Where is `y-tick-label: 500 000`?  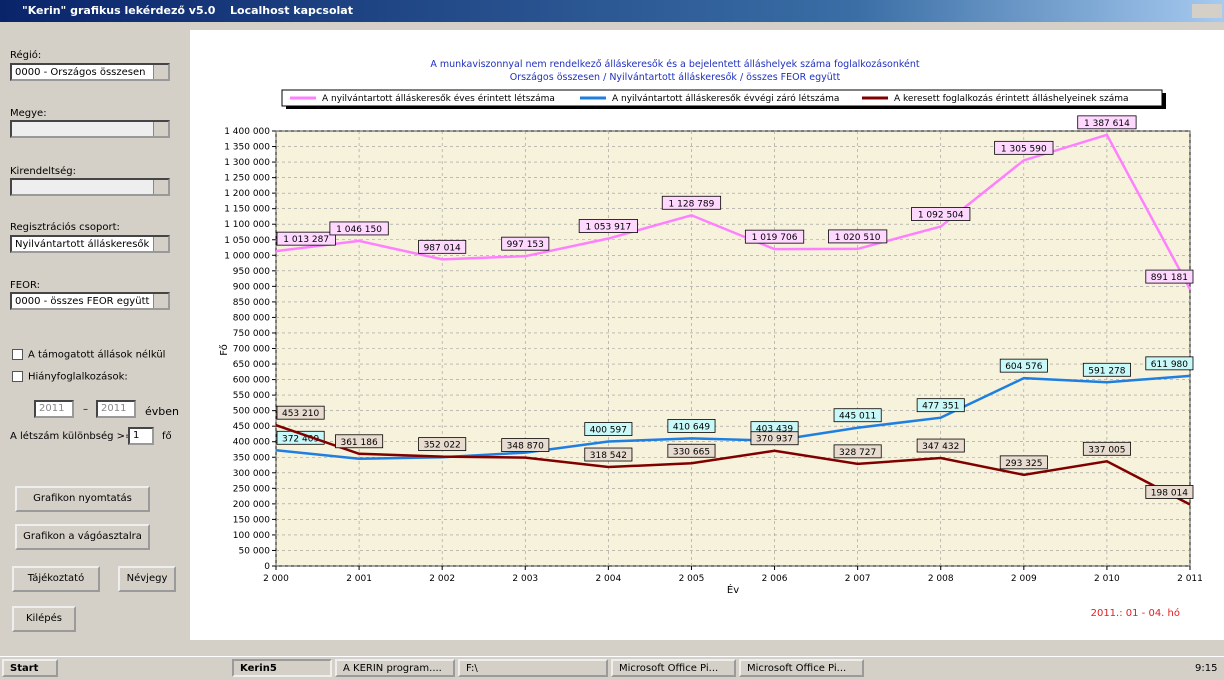
y-tick-label: 500 000 is located at coordinates (251, 412).